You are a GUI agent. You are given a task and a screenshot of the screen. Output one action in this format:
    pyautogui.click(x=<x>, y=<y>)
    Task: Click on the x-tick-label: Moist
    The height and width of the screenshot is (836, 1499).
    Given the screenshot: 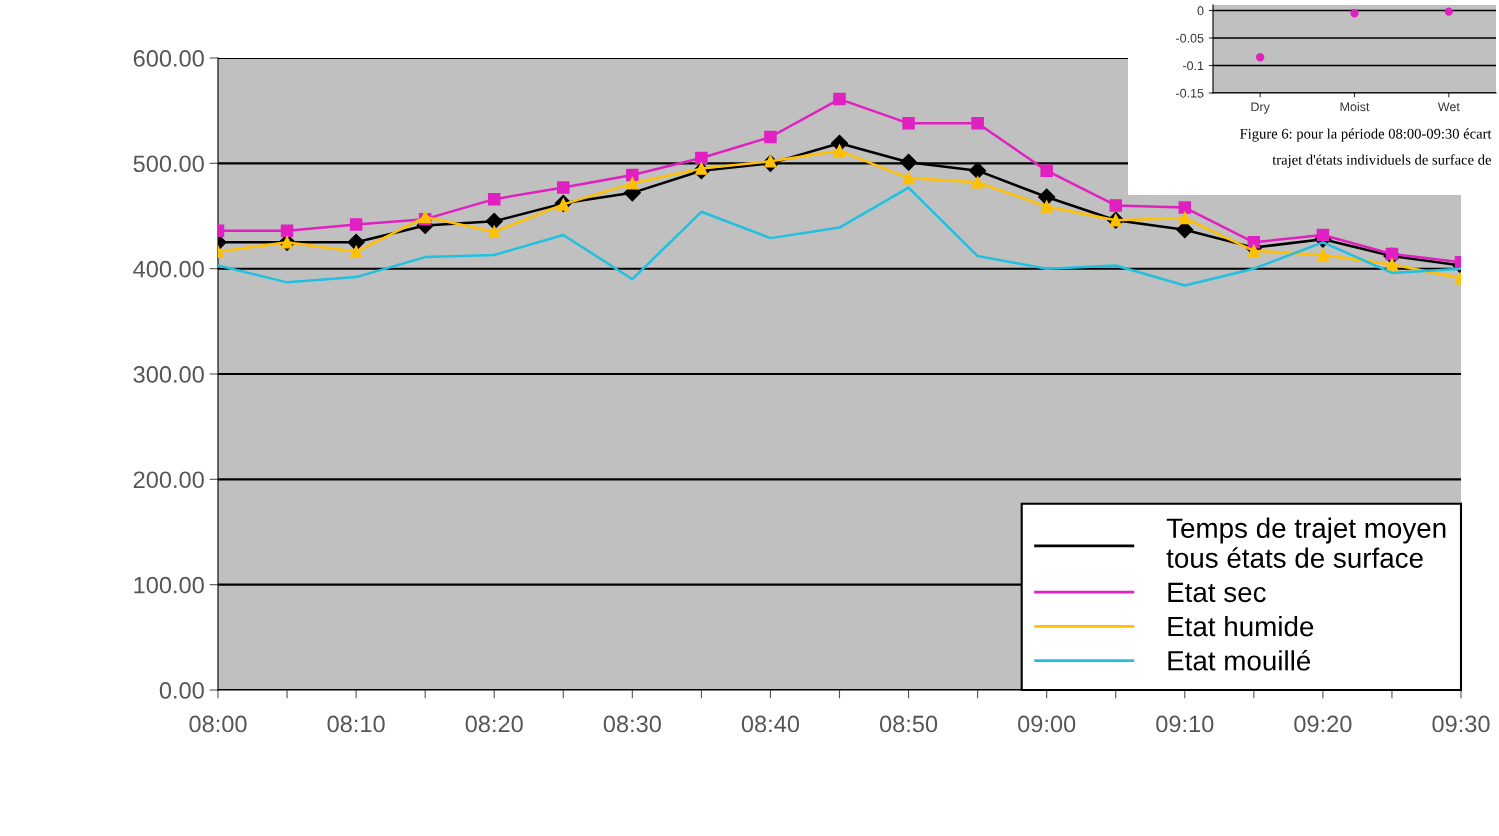 What is the action you would take?
    pyautogui.click(x=1355, y=107)
    